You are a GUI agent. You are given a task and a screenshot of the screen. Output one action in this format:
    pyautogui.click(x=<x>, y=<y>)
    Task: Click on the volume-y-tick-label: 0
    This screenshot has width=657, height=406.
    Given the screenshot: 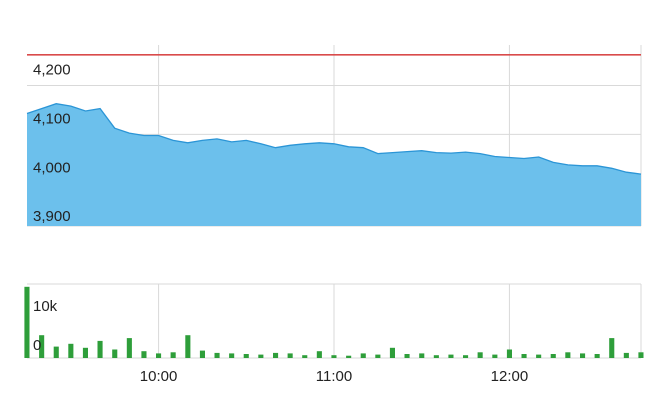 What is the action you would take?
    pyautogui.click(x=37, y=345)
    